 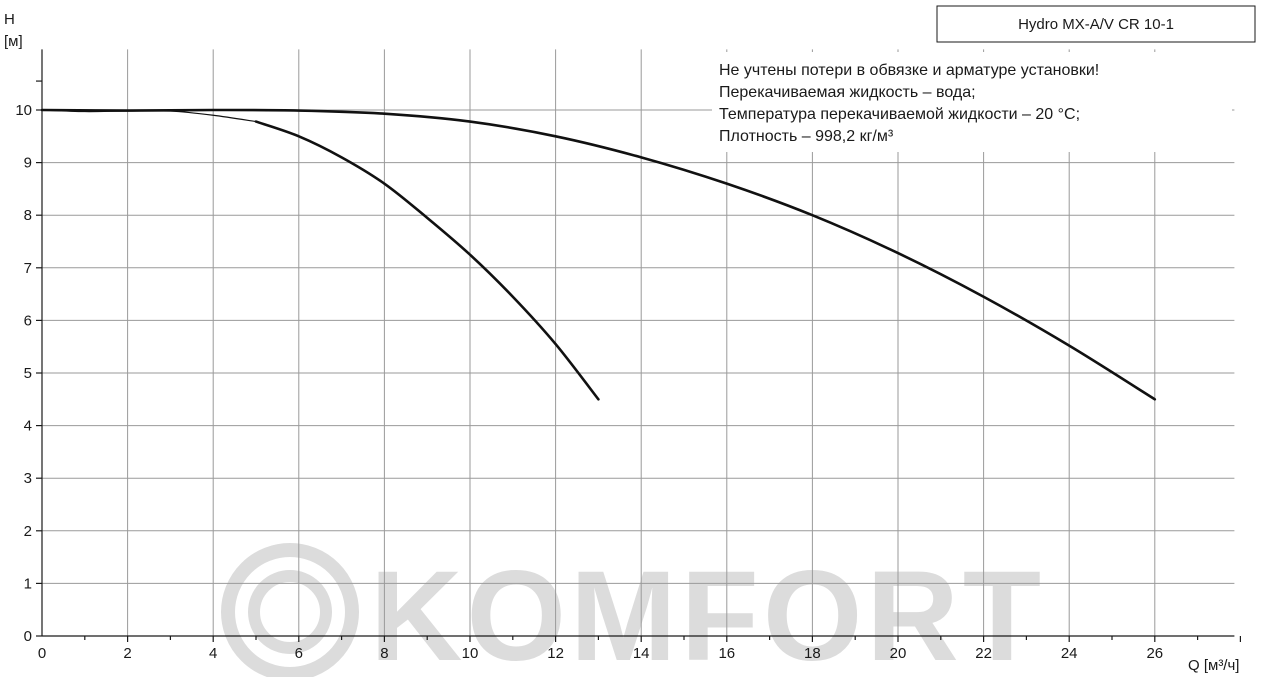 I want to click on x-tick-label: 20, so click(x=898, y=653).